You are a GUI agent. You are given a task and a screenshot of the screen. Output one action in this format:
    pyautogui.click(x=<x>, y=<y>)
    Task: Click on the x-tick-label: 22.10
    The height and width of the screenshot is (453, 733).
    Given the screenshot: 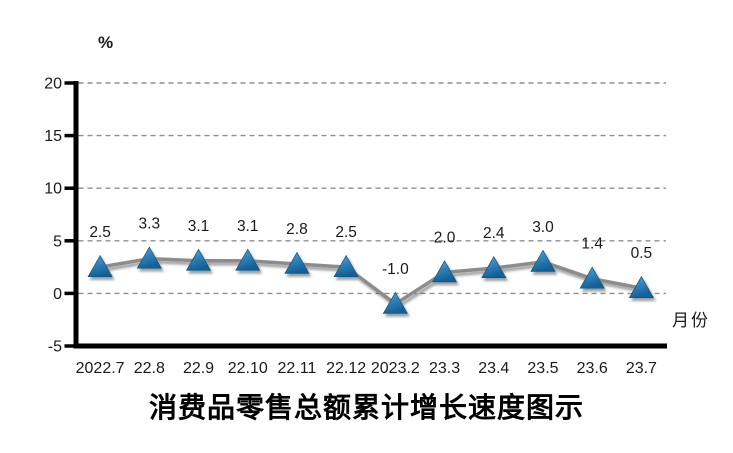 What is the action you would take?
    pyautogui.click(x=248, y=368)
    